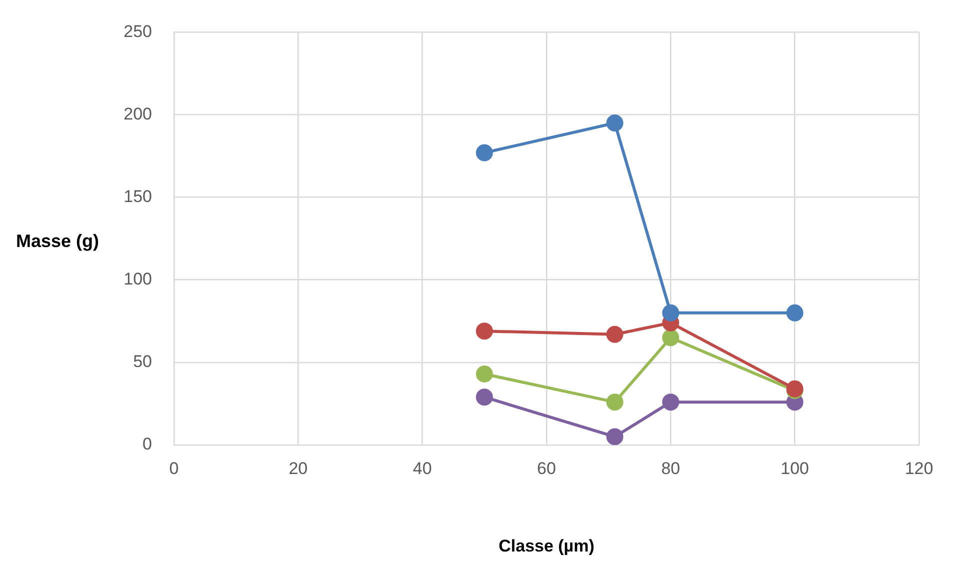  Describe the element at coordinates (138, 114) in the screenshot. I see `y-tick-label: 200` at that location.